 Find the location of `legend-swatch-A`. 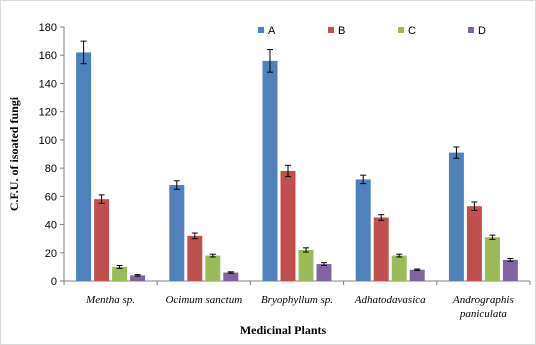

legend-swatch-A is located at coordinates (261, 30).